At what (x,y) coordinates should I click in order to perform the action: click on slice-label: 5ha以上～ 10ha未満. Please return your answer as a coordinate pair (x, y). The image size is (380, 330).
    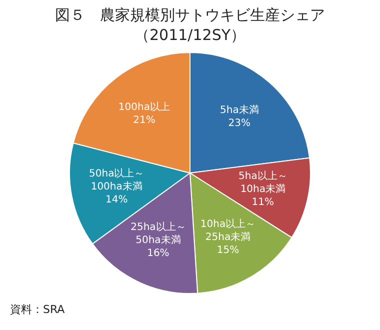
    Looking at the image, I should click on (263, 182).